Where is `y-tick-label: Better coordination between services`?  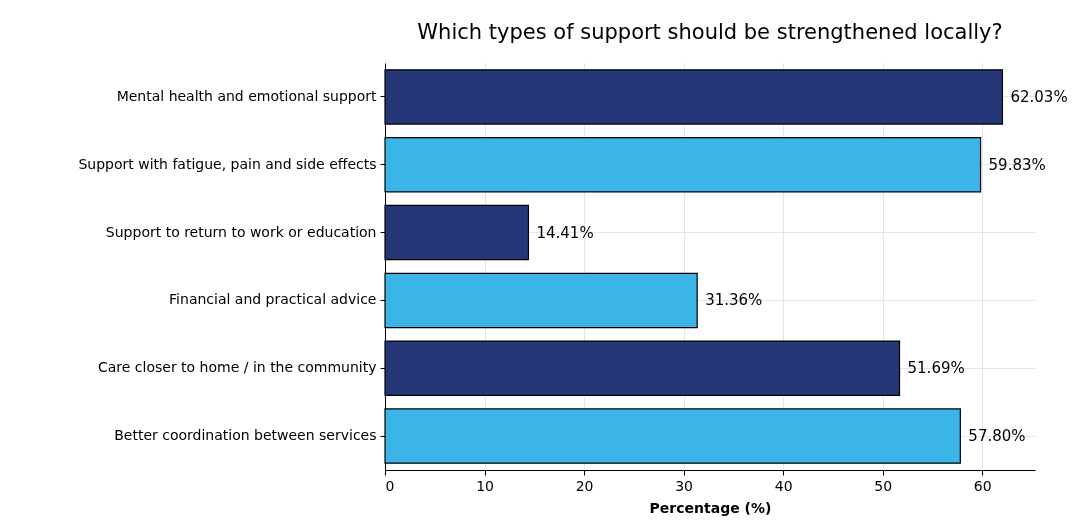 y-tick-label: Better coordination between services is located at coordinates (245, 435).